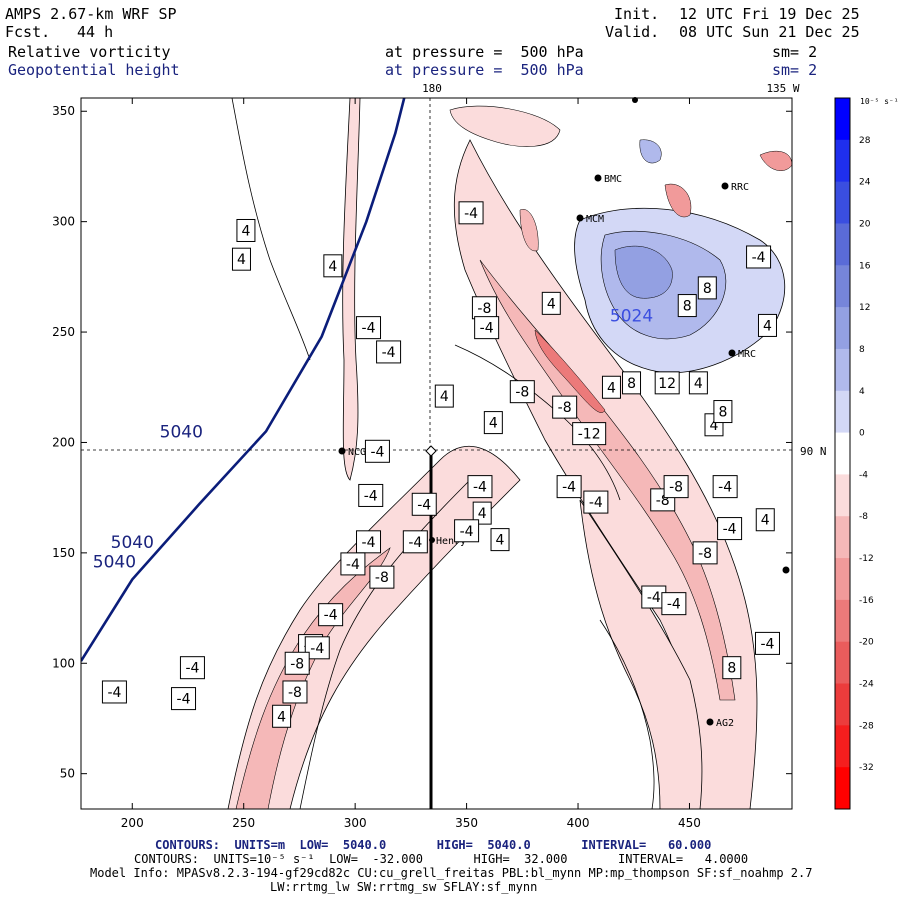 The width and height of the screenshot is (900, 900). What do you see at coordinates (63, 553) in the screenshot?
I see `y-tick-label: 150` at bounding box center [63, 553].